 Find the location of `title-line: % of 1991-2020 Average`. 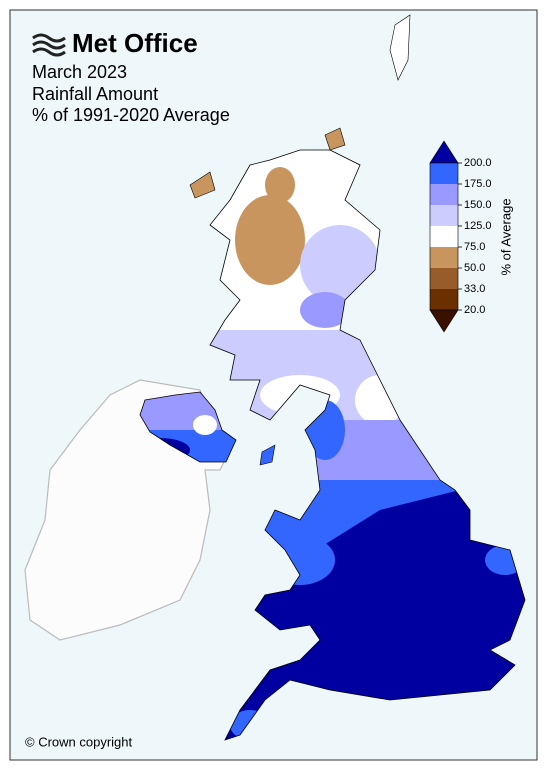

title-line: % of 1991-2020 Average is located at coordinates (131, 115).